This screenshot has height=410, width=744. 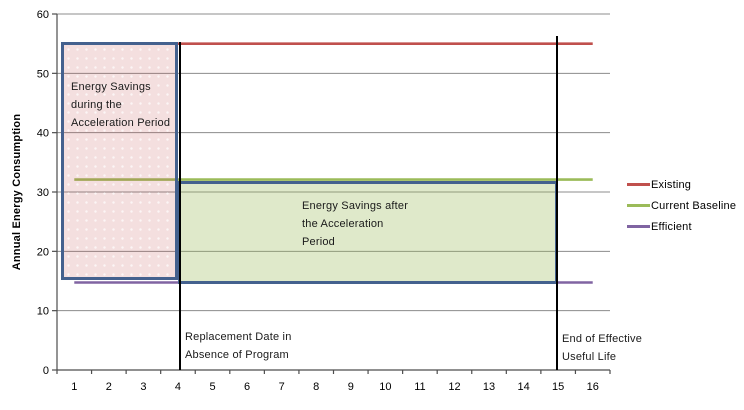 I want to click on x-tick-label: 3, so click(x=143, y=387).